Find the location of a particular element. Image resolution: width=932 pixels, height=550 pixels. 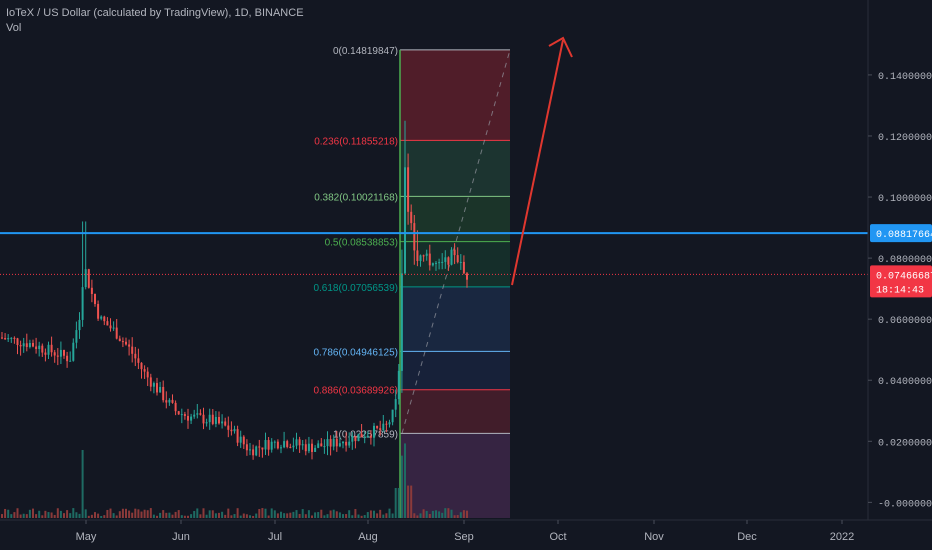

time-tick-label: Sep is located at coordinates (464, 537).